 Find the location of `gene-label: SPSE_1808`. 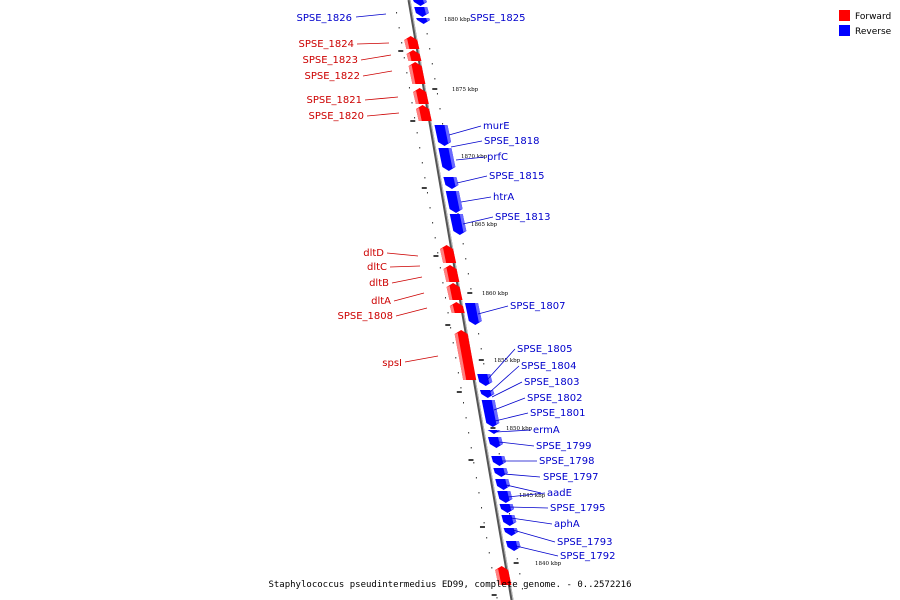

gene-label: SPSE_1808 is located at coordinates (366, 316).